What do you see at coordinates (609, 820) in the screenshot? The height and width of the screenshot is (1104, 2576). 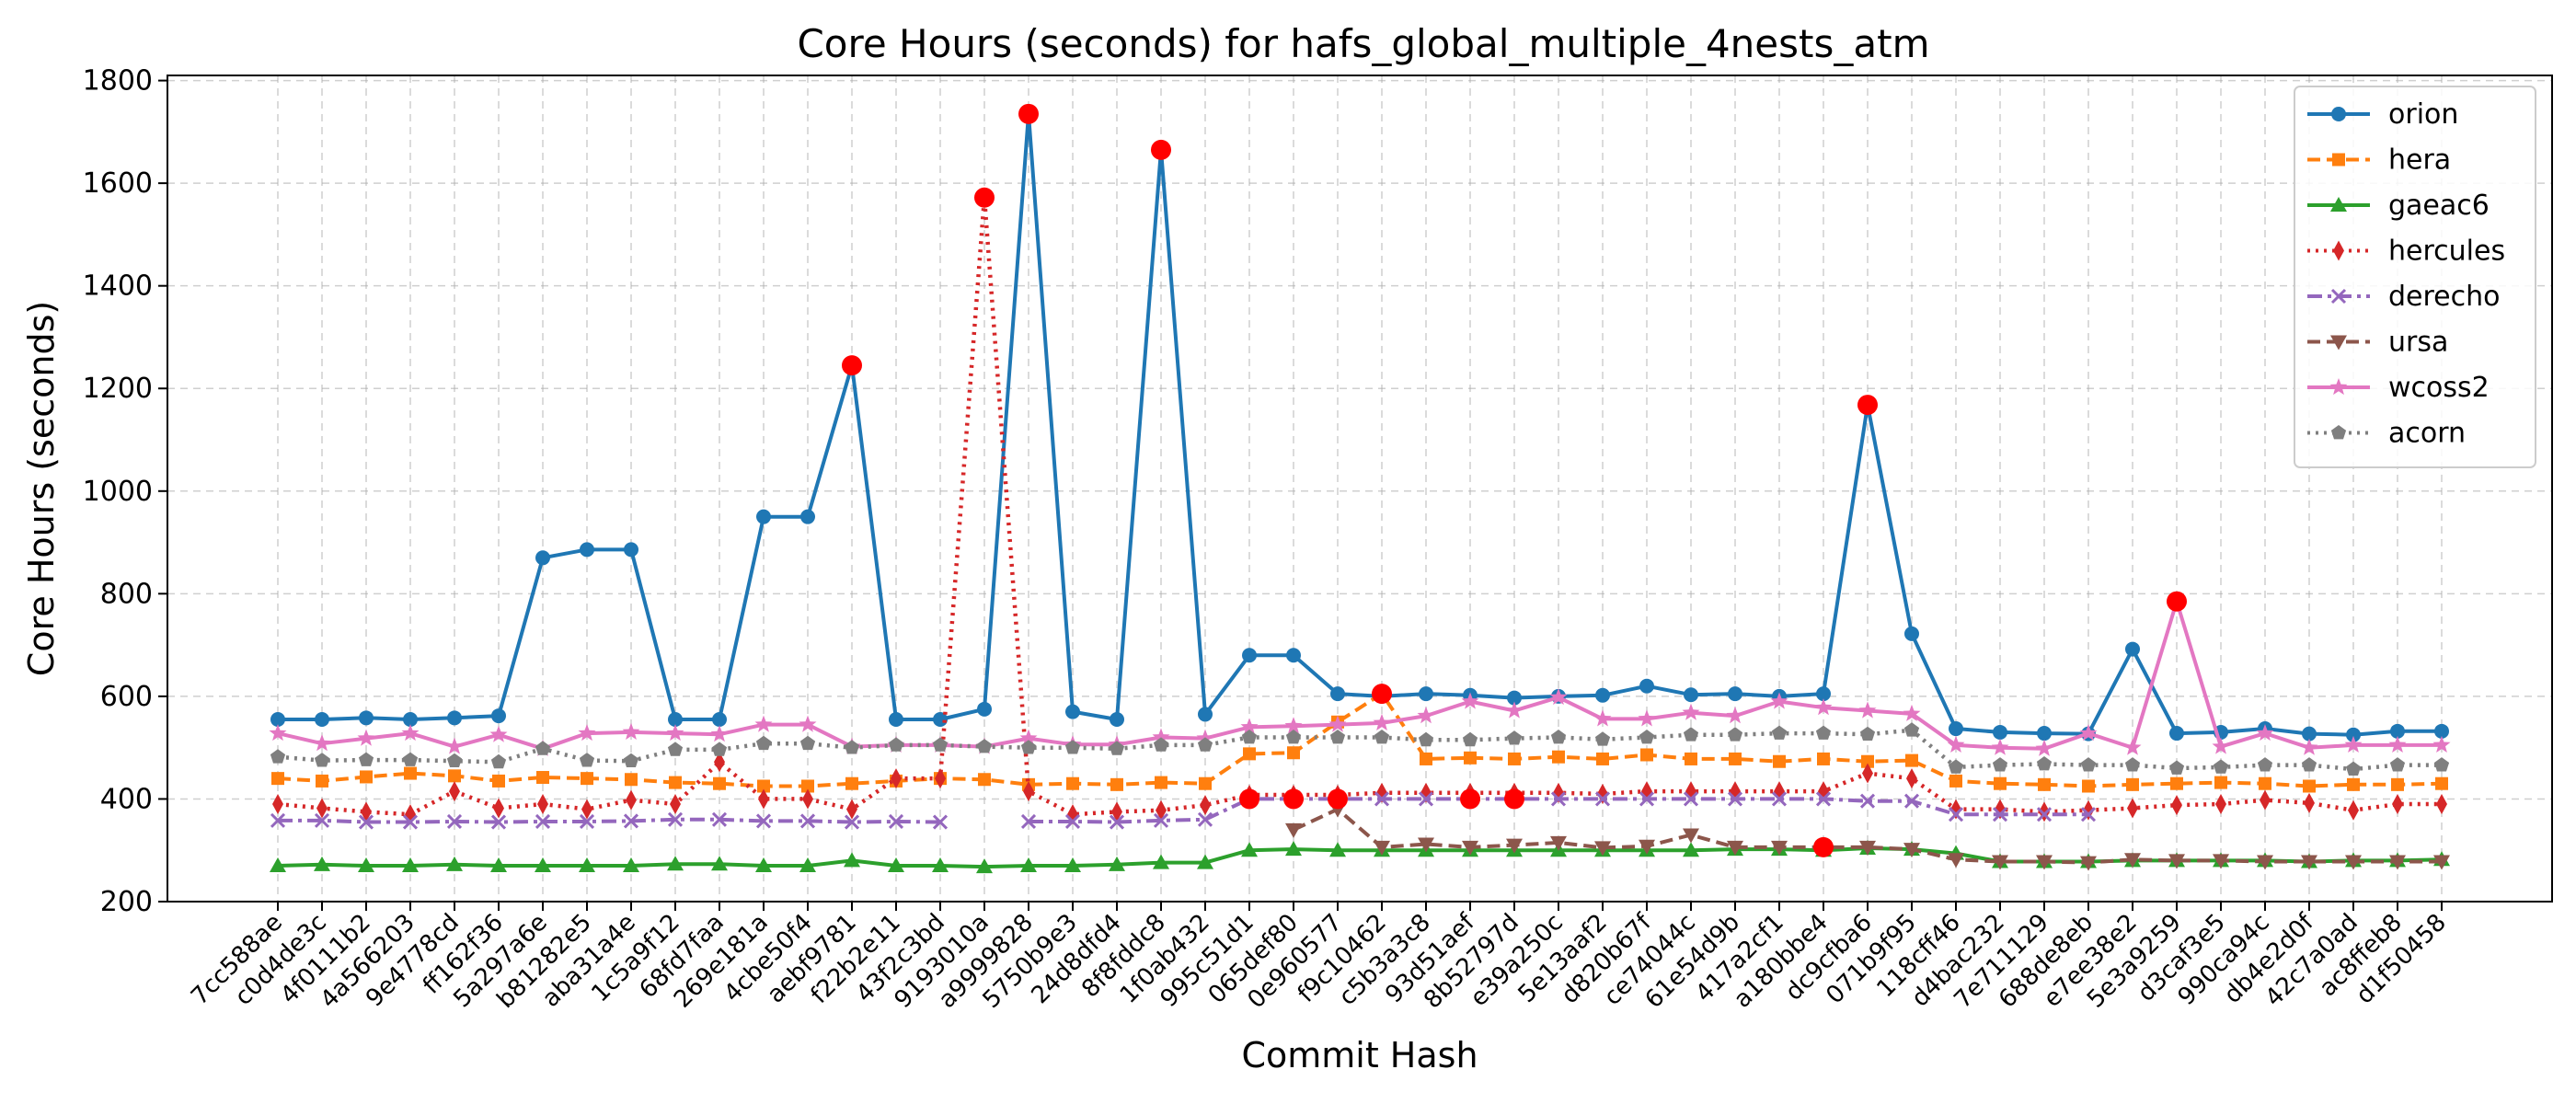 I see `series-line-derecho` at bounding box center [609, 820].